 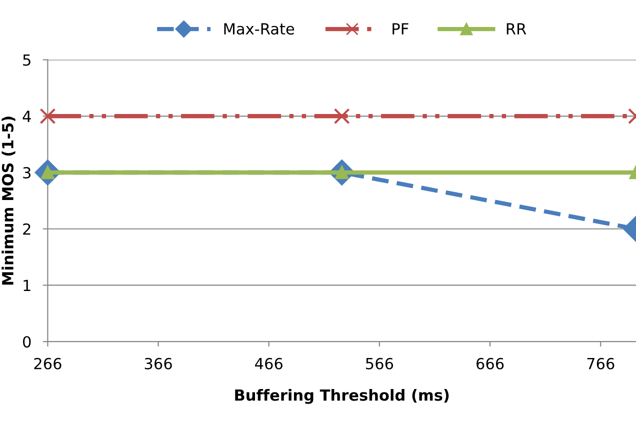 What do you see at coordinates (26, 60) in the screenshot?
I see `y-tick-label: 5` at bounding box center [26, 60].